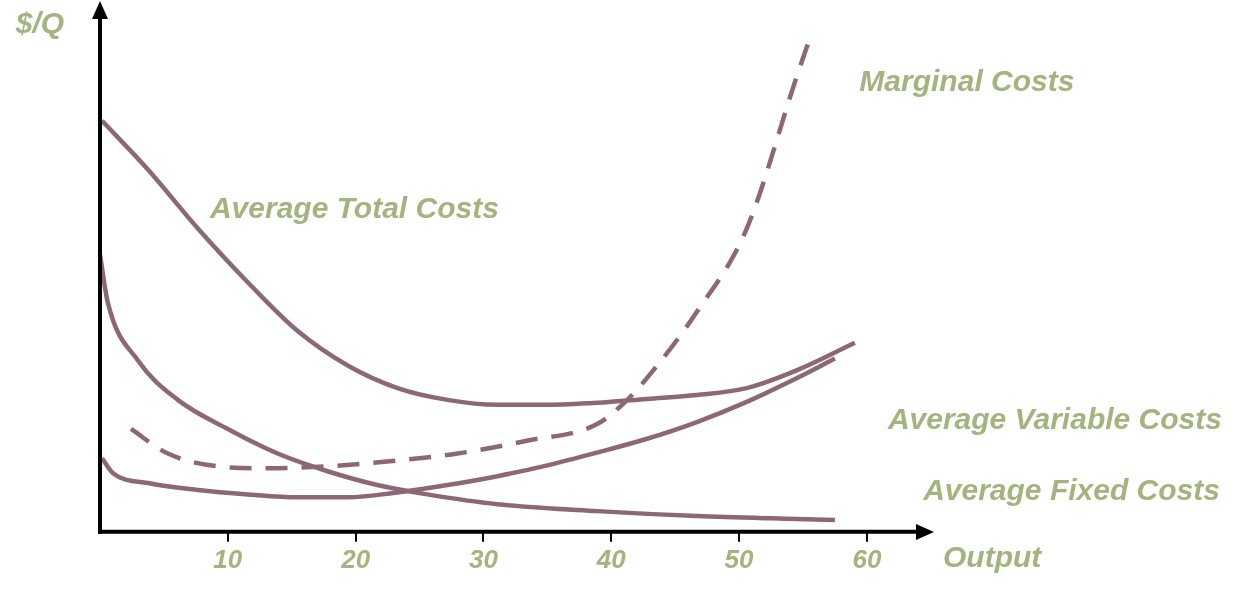 This screenshot has width=1233, height=604. What do you see at coordinates (967, 80) in the screenshot?
I see `series-label: Marginal Costs` at bounding box center [967, 80].